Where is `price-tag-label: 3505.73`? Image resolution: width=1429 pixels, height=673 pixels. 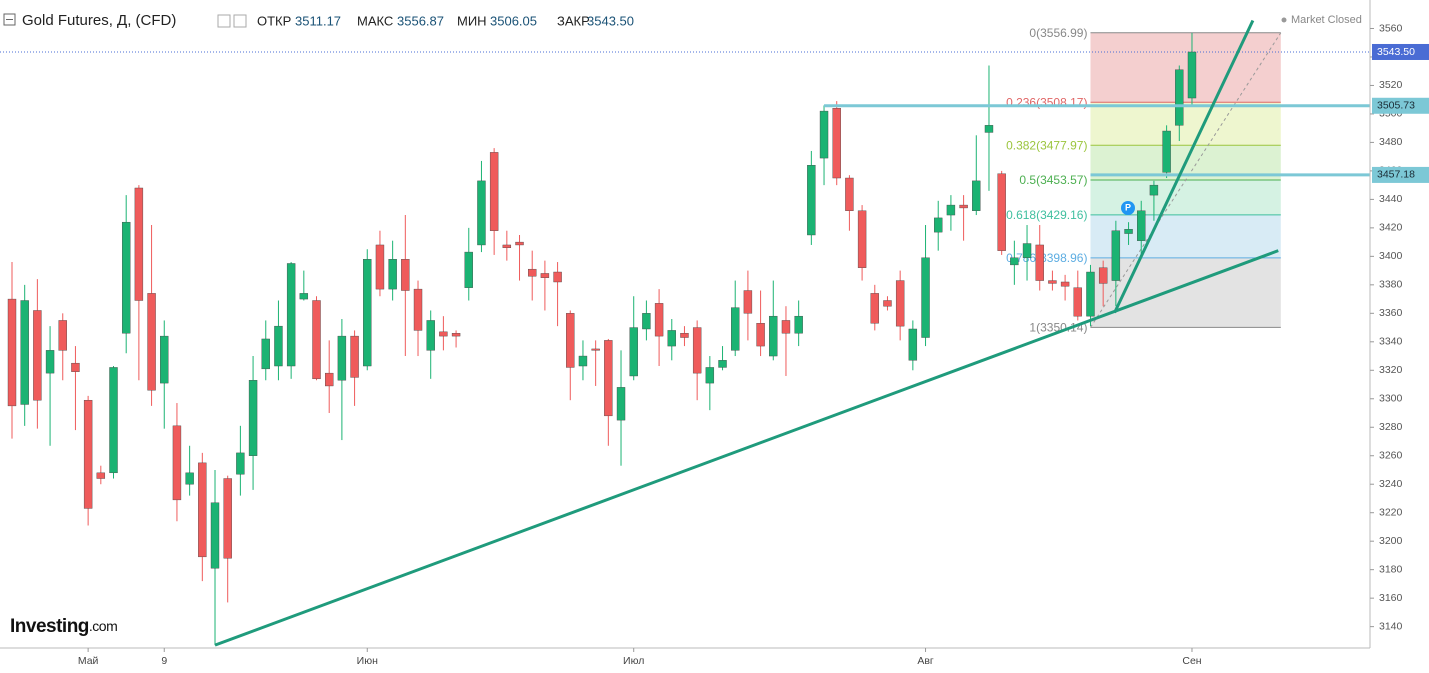
price-tag-label: 3505.73 is located at coordinates (1396, 106).